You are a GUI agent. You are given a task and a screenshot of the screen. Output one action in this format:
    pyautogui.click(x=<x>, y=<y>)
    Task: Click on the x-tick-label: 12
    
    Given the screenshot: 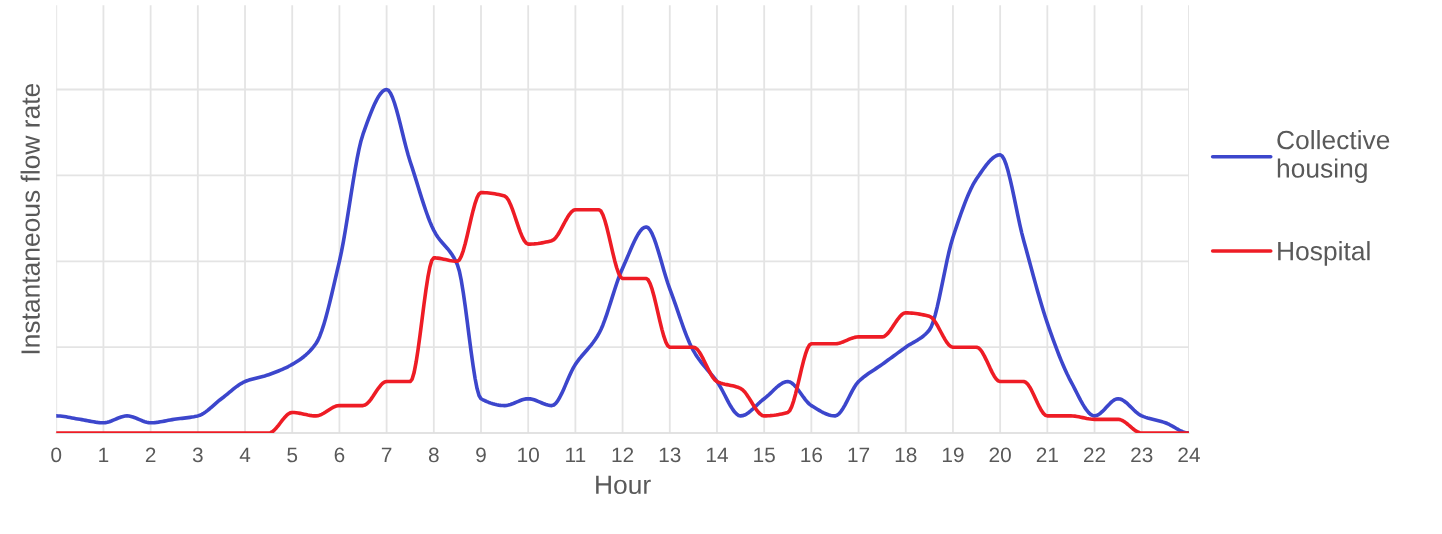 What is the action you would take?
    pyautogui.click(x=623, y=455)
    